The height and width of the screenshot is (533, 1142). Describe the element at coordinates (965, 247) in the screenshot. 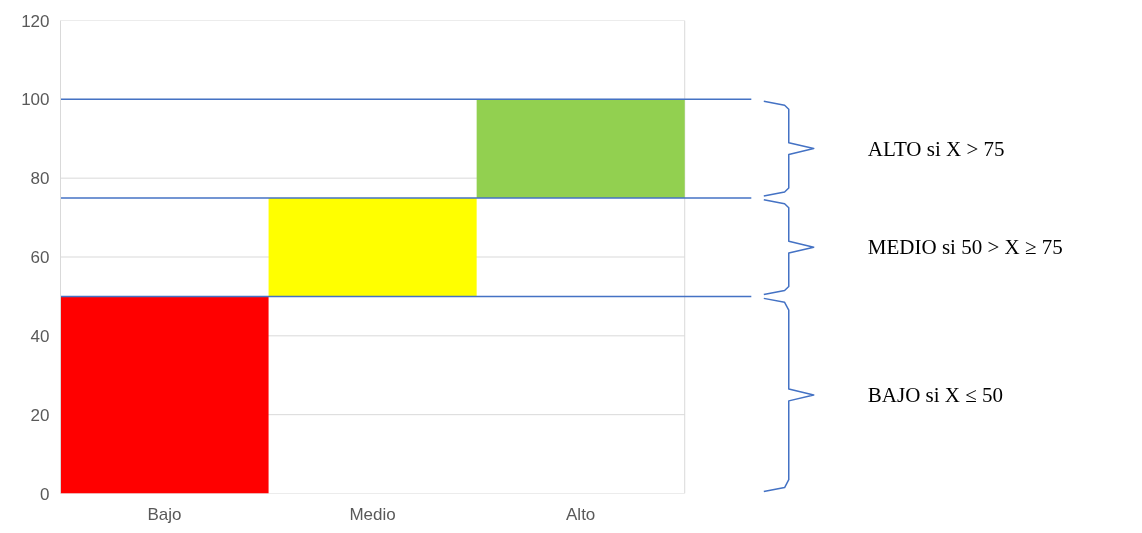

I see `text: MEDIO si 50 > X ≥ 75` at that location.